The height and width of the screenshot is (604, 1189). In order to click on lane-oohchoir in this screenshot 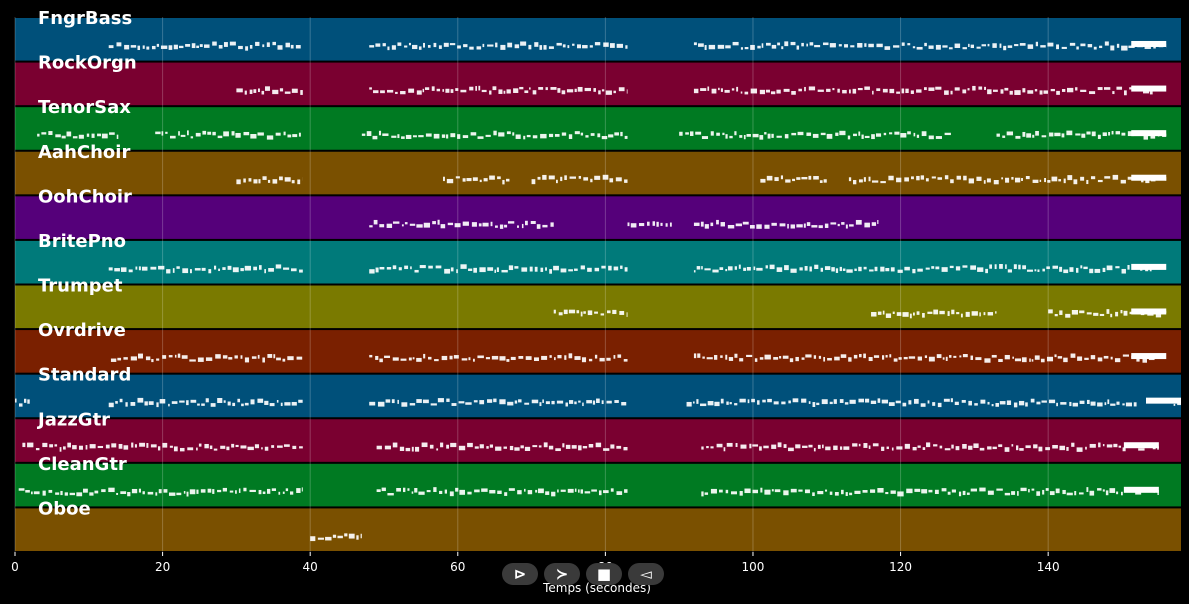, I will do `click(598, 217)`.